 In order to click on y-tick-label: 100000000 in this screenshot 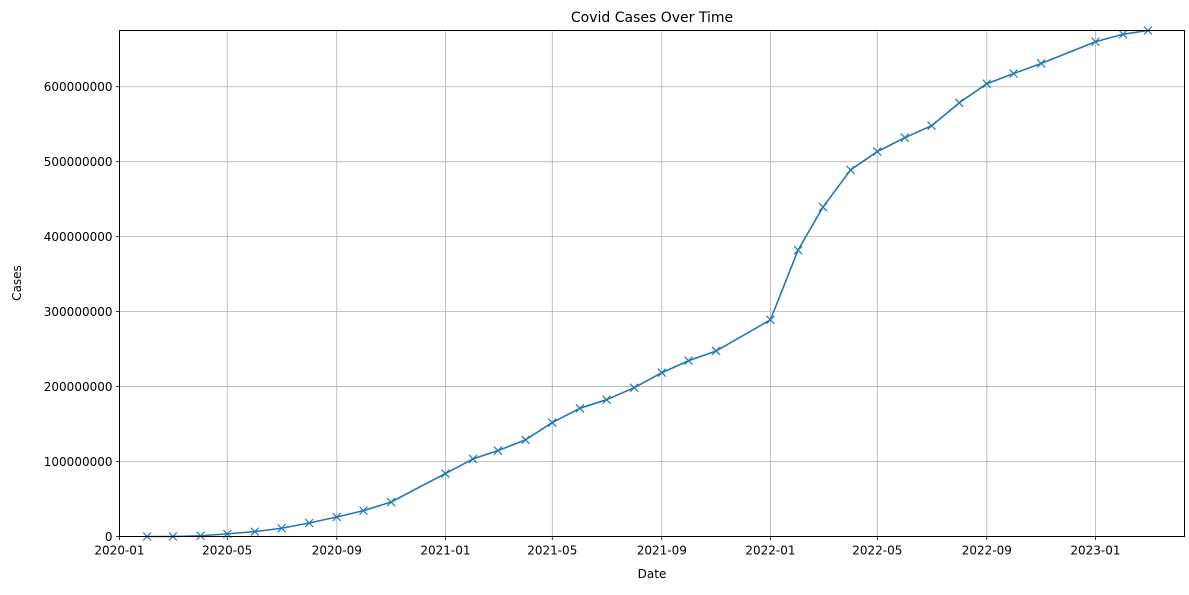, I will do `click(78, 462)`.